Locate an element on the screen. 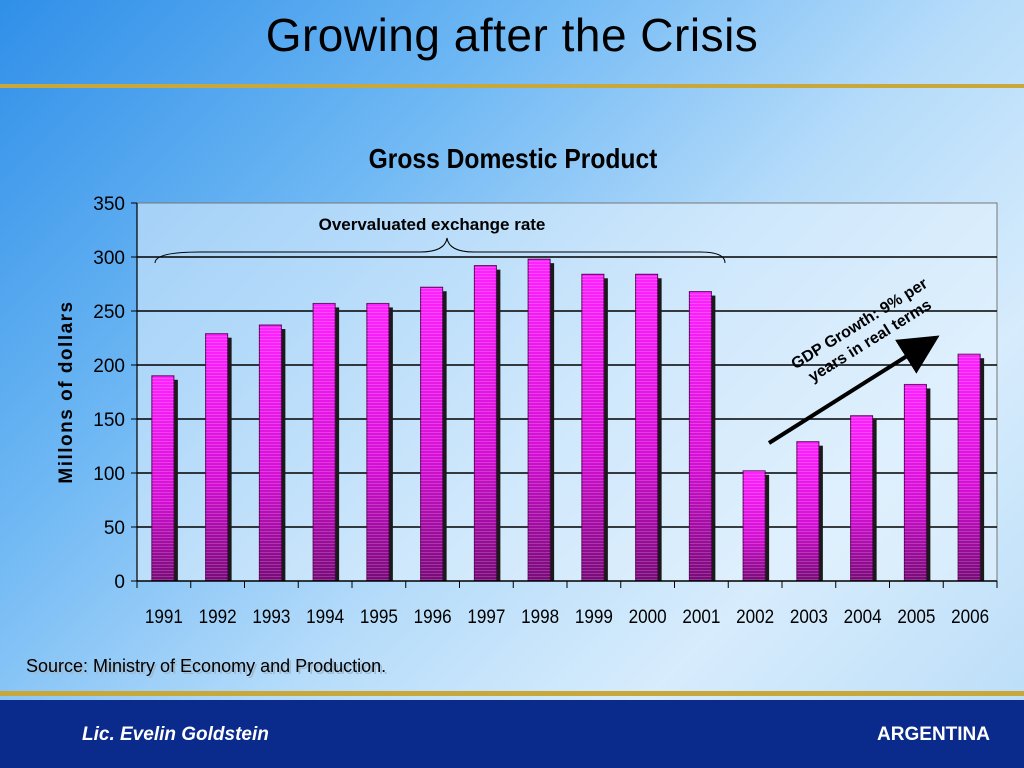  x-tick-label: 2003 is located at coordinates (809, 616).